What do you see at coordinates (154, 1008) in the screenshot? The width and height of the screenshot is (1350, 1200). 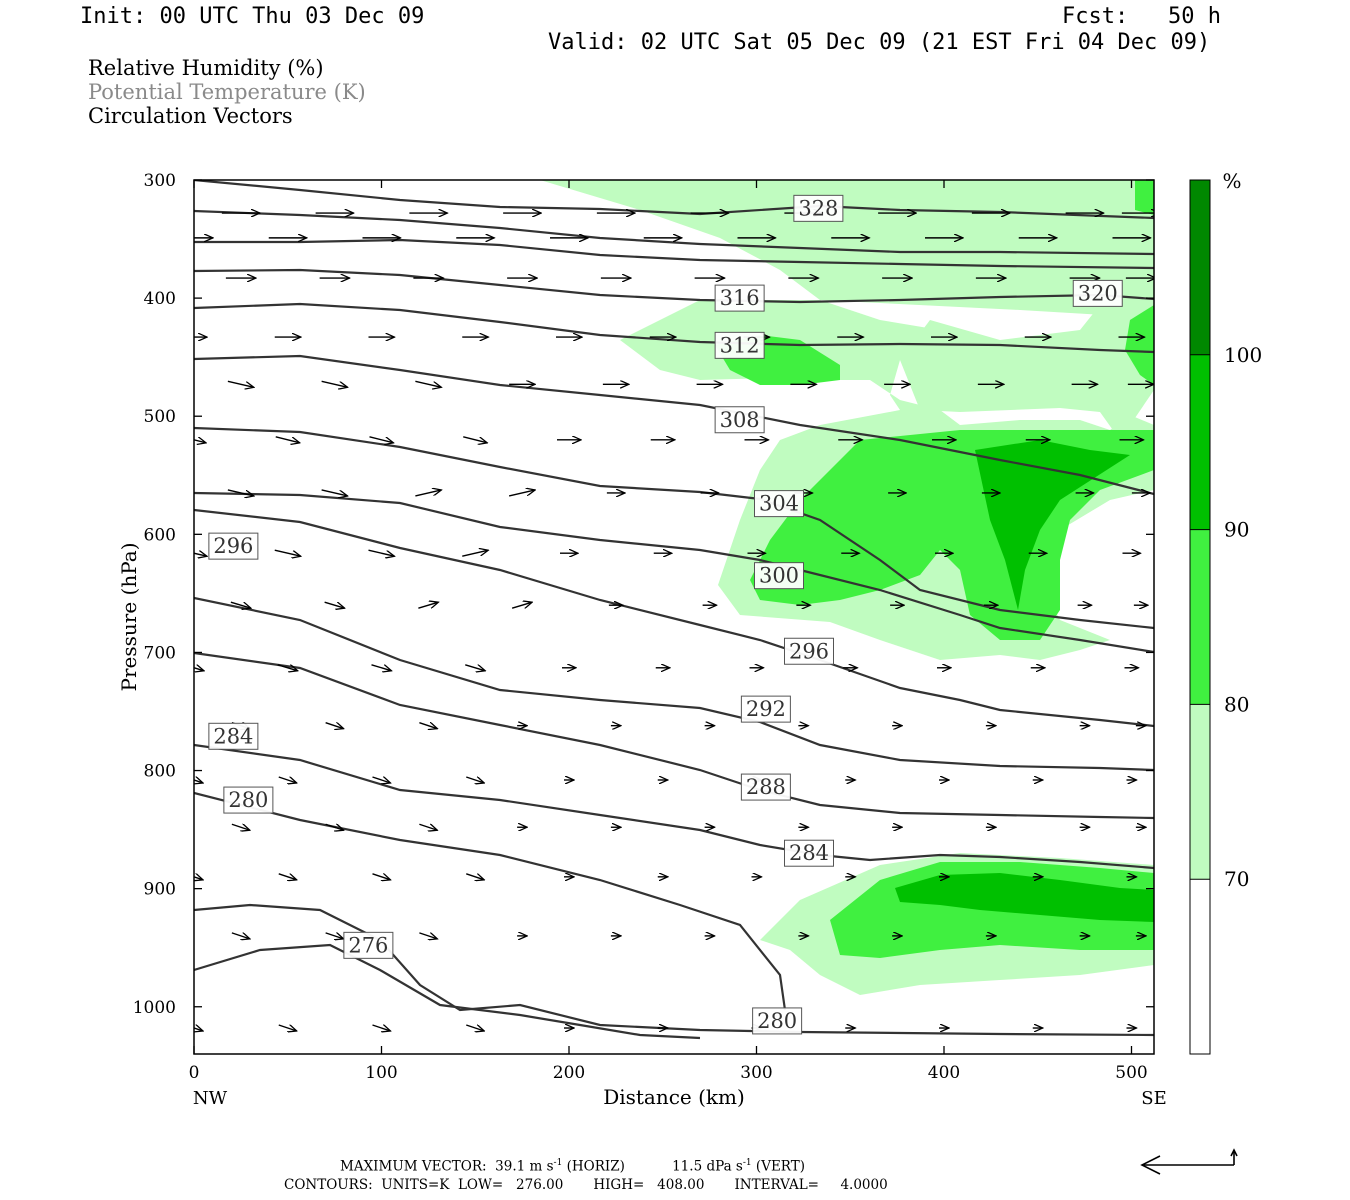 I see `y-tick-label: 1000` at bounding box center [154, 1008].